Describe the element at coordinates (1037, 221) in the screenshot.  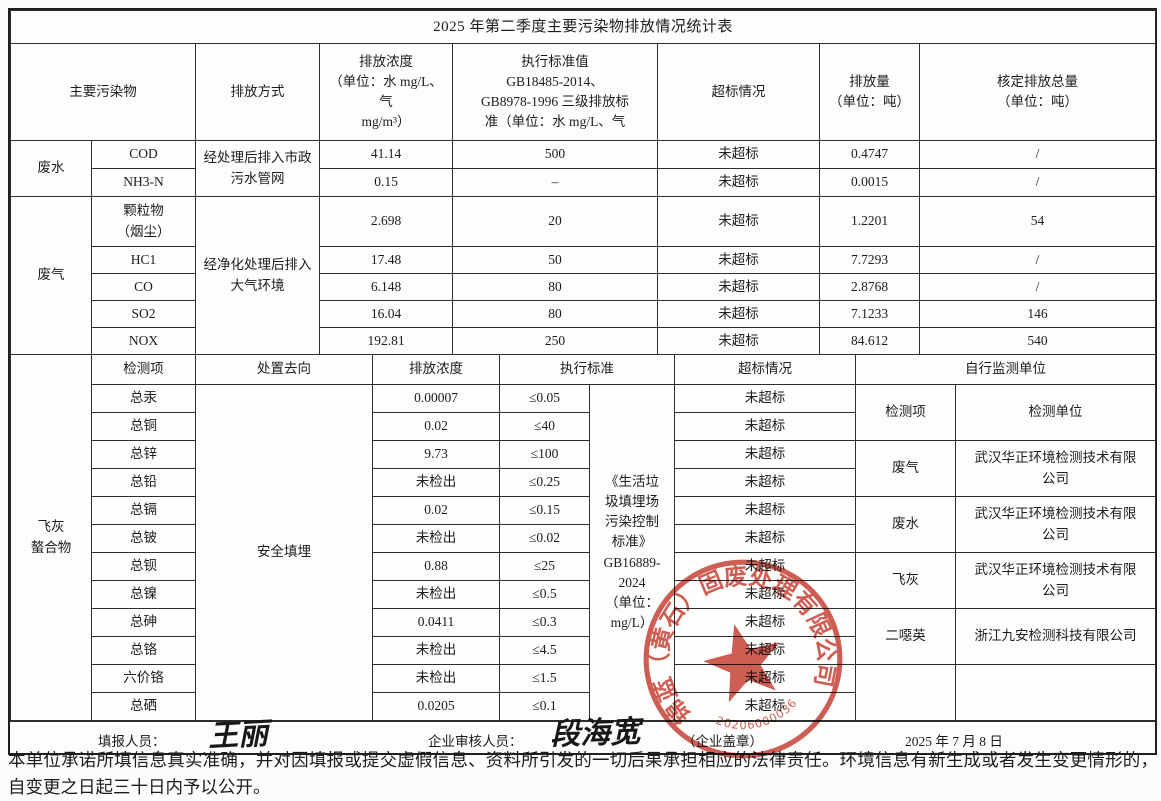
I see `approved-cell: 54` at that location.